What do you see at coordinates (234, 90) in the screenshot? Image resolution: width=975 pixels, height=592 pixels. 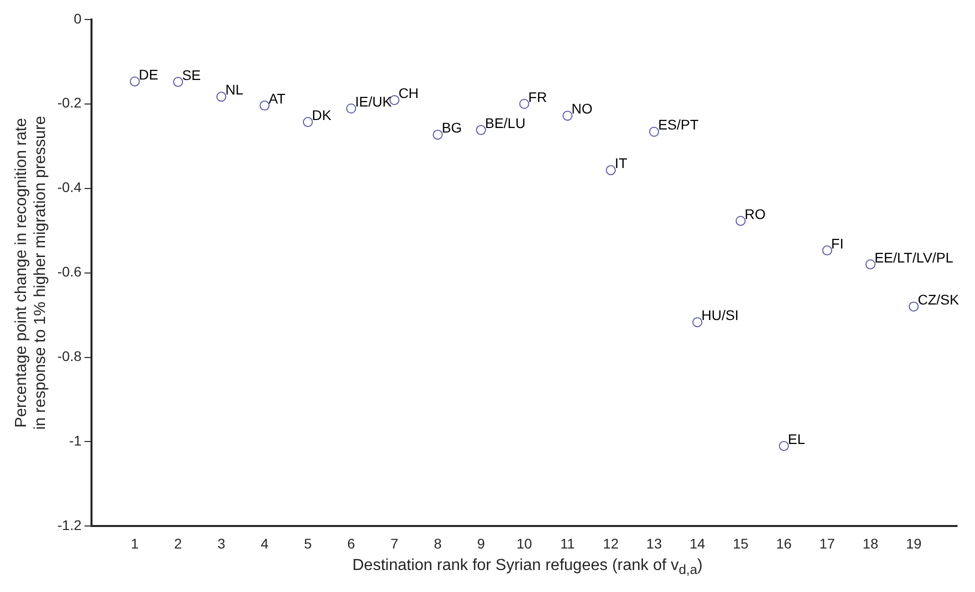 I see `annotation: NL` at bounding box center [234, 90].